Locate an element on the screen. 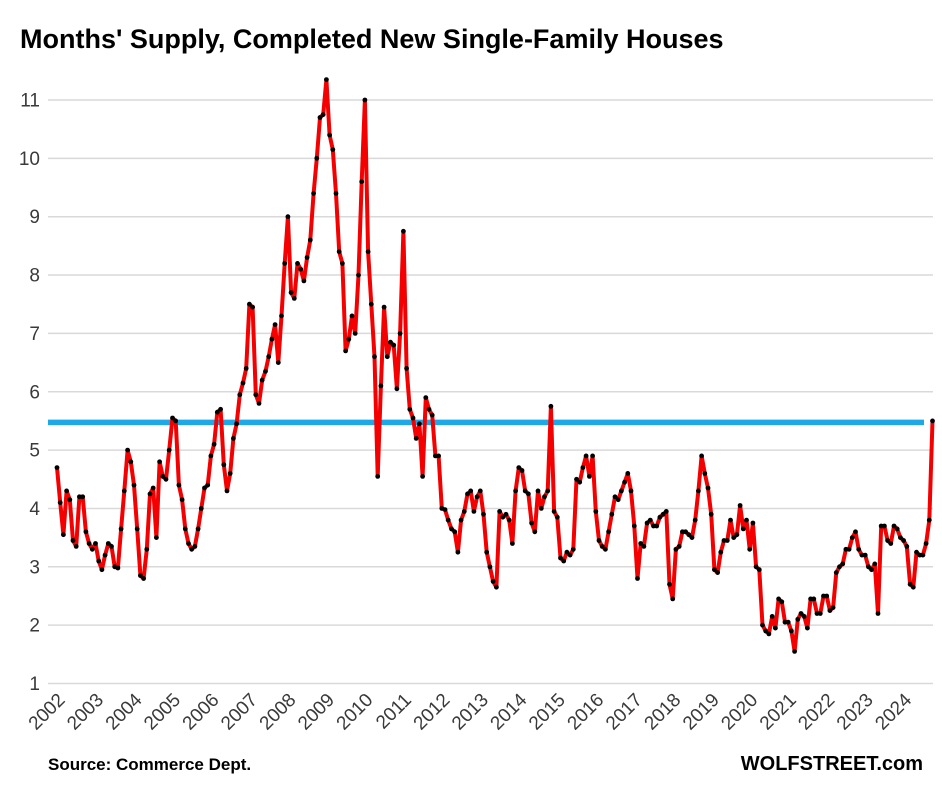 This screenshot has width=942, height=811. x-tick-label: 2012 is located at coordinates (432, 712).